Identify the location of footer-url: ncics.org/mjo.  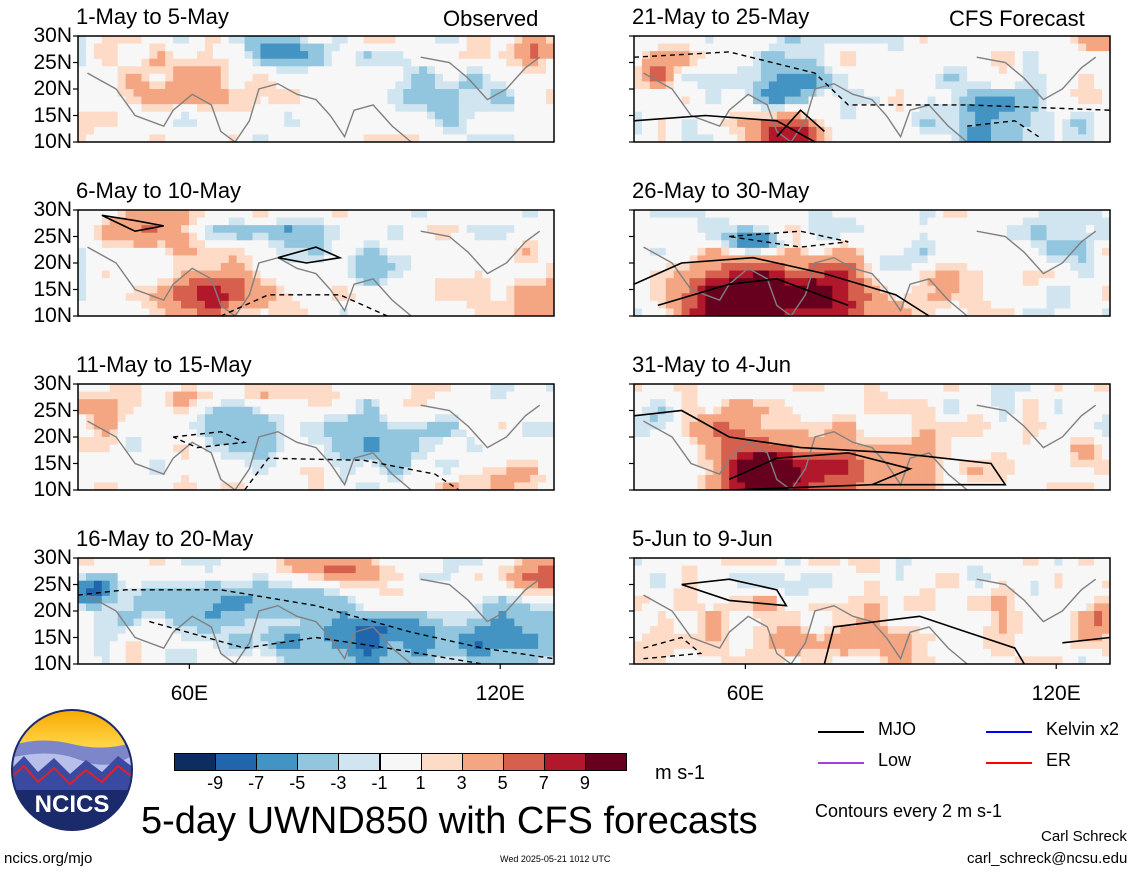
(48, 858).